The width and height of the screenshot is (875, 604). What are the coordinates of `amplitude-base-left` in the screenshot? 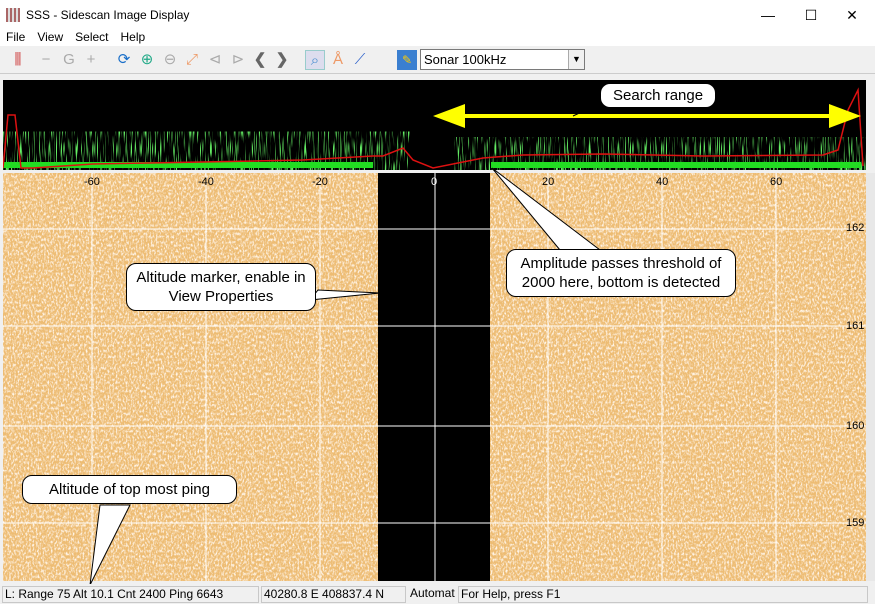 It's located at (188, 165).